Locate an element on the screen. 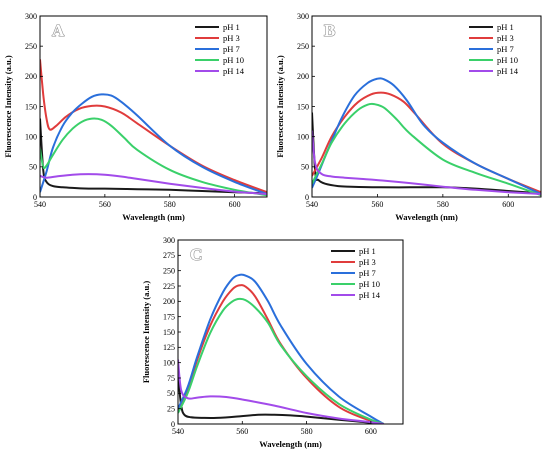 The width and height of the screenshot is (554, 466). y-tick-label: 225 is located at coordinates (169, 286).